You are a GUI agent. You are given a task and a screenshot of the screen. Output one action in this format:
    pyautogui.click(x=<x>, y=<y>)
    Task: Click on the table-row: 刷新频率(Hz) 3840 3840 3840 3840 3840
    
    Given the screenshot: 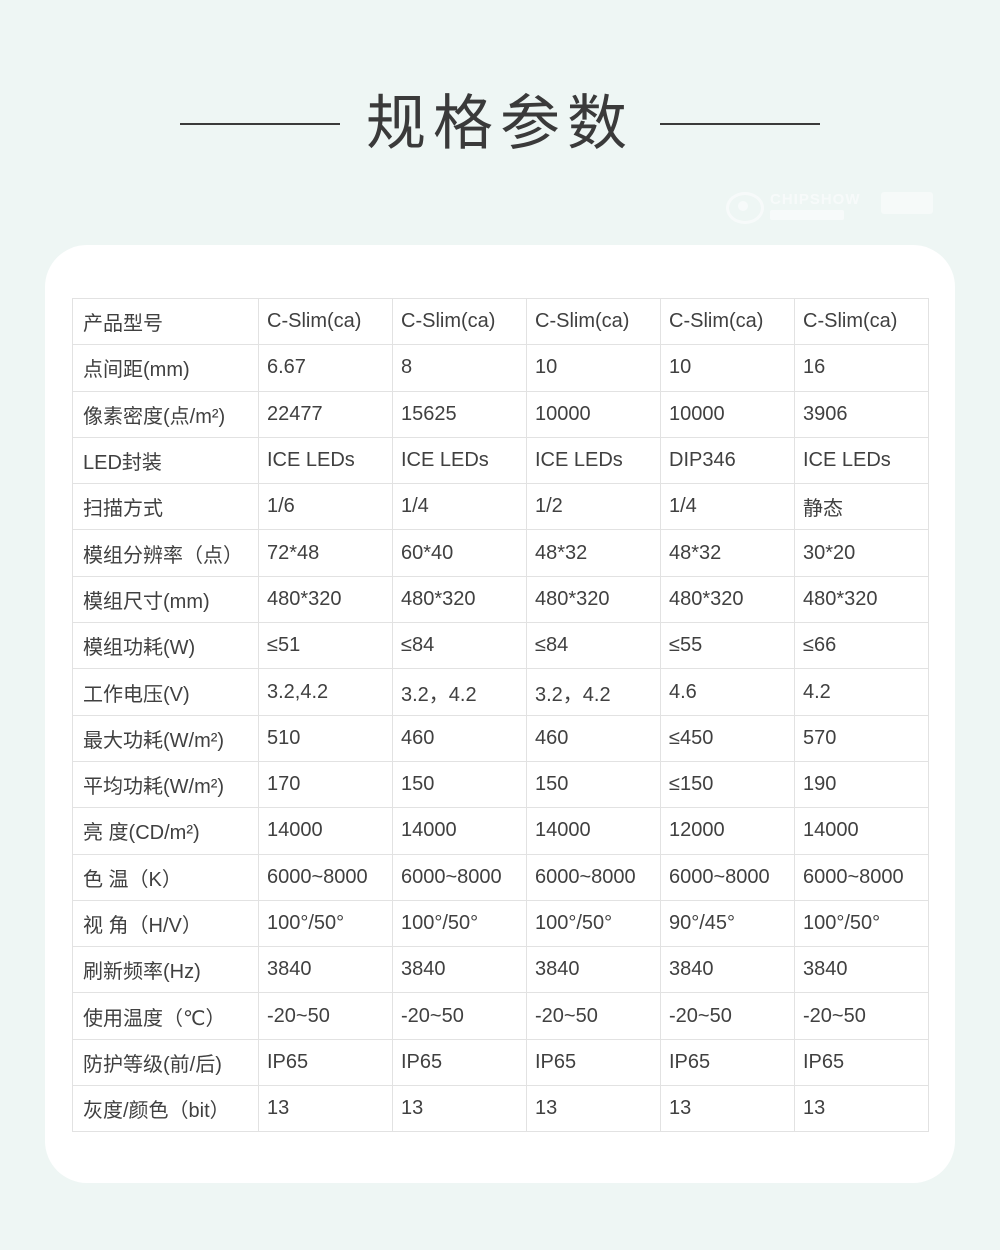 What is the action you would take?
    pyautogui.click(x=500, y=970)
    